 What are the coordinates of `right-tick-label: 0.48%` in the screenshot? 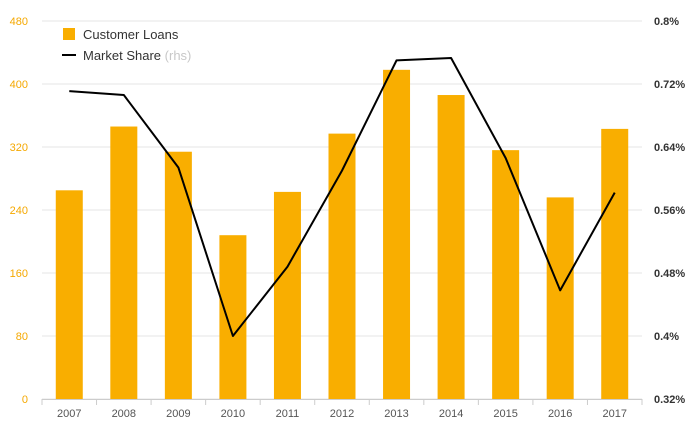 It's located at (669, 274).